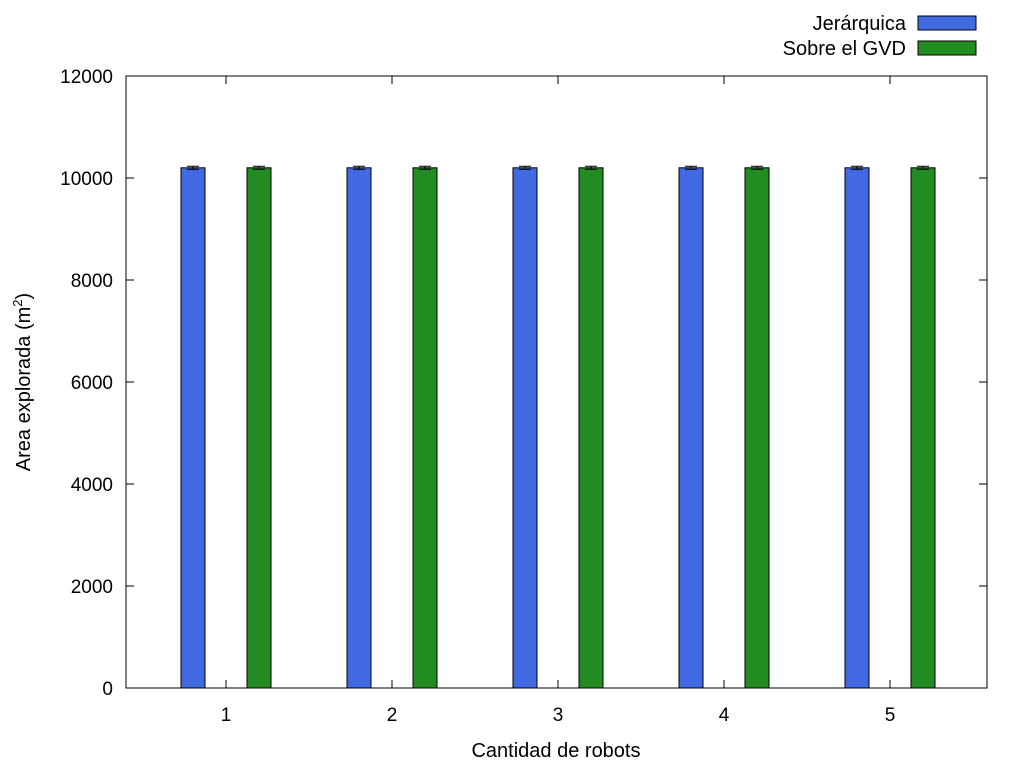  What do you see at coordinates (107, 689) in the screenshot?
I see `y-tick-label: 0` at bounding box center [107, 689].